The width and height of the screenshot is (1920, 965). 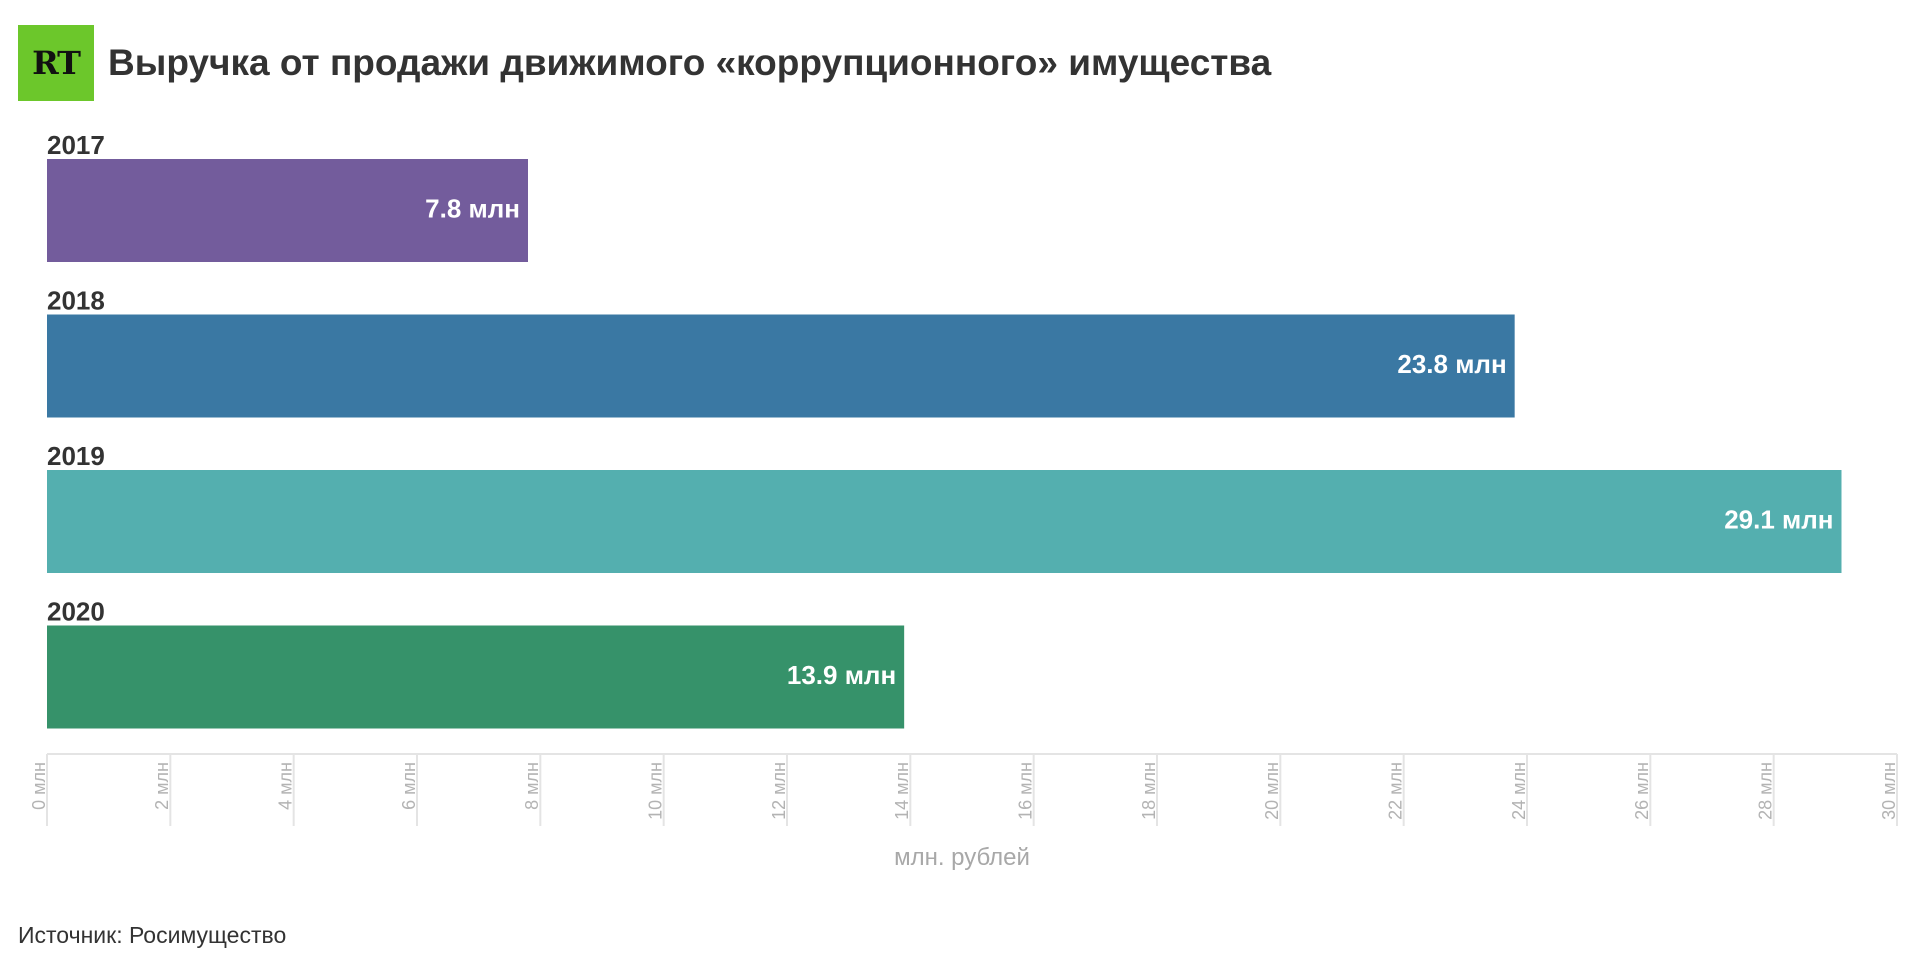 What do you see at coordinates (1765, 791) in the screenshot?
I see `x-tick-label: 28 млн` at bounding box center [1765, 791].